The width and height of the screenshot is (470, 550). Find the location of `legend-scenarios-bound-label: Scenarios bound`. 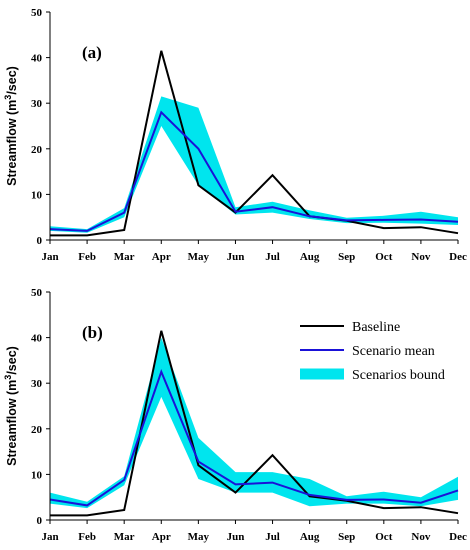

legend-scenarios-bound-label: Scenarios bound is located at coordinates (398, 375).